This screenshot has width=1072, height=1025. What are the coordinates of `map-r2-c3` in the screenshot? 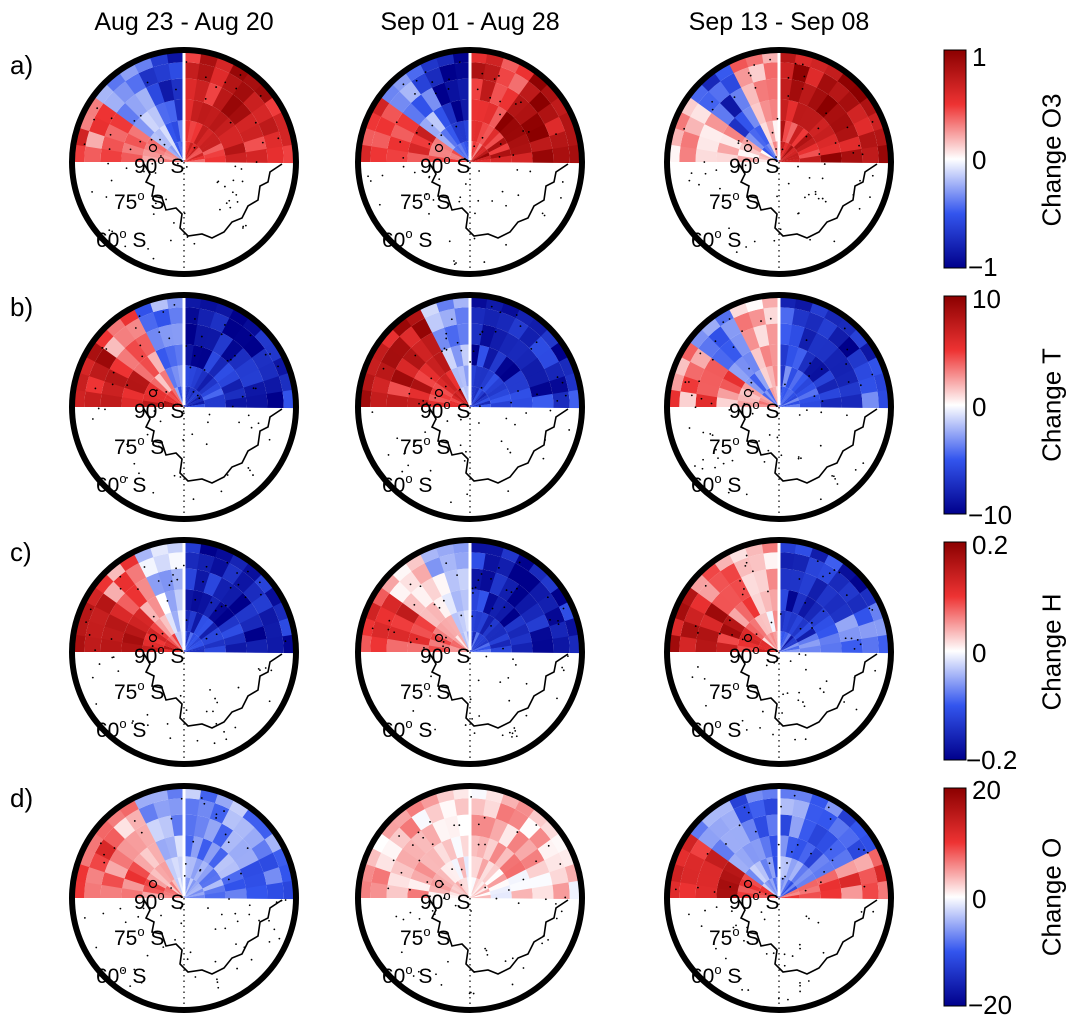 It's located at (779, 407).